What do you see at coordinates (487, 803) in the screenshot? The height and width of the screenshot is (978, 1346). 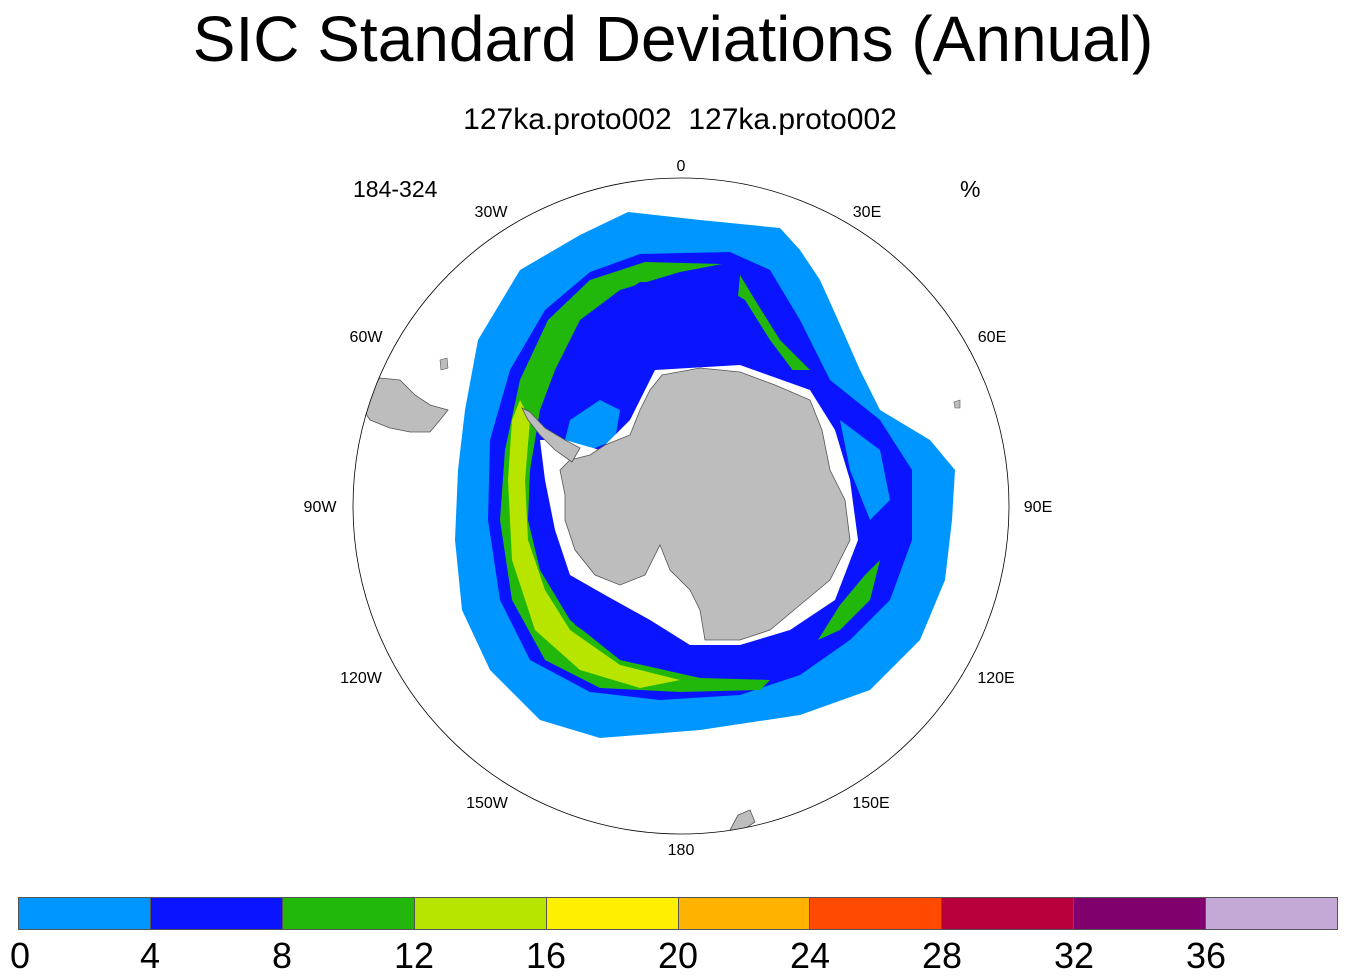 I see `lon-label-150w: 150W` at bounding box center [487, 803].